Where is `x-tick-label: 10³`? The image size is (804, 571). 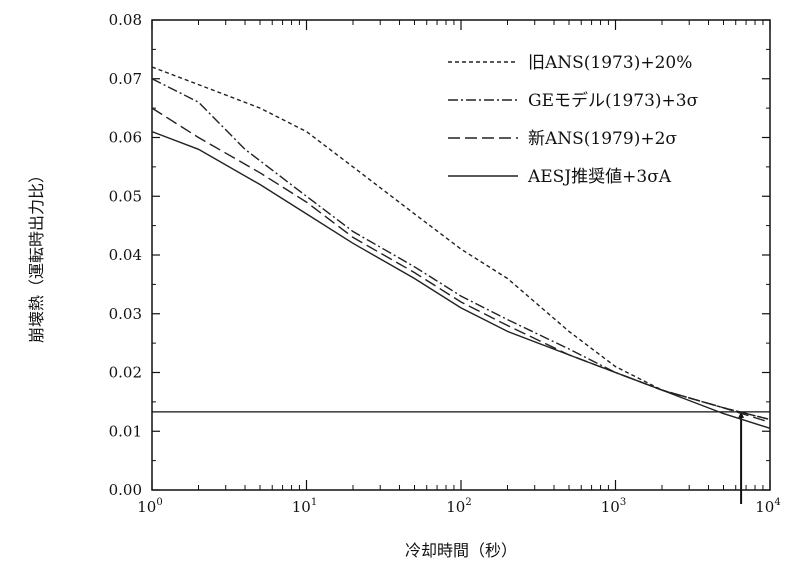 x-tick-label: 10³ is located at coordinates (613, 506).